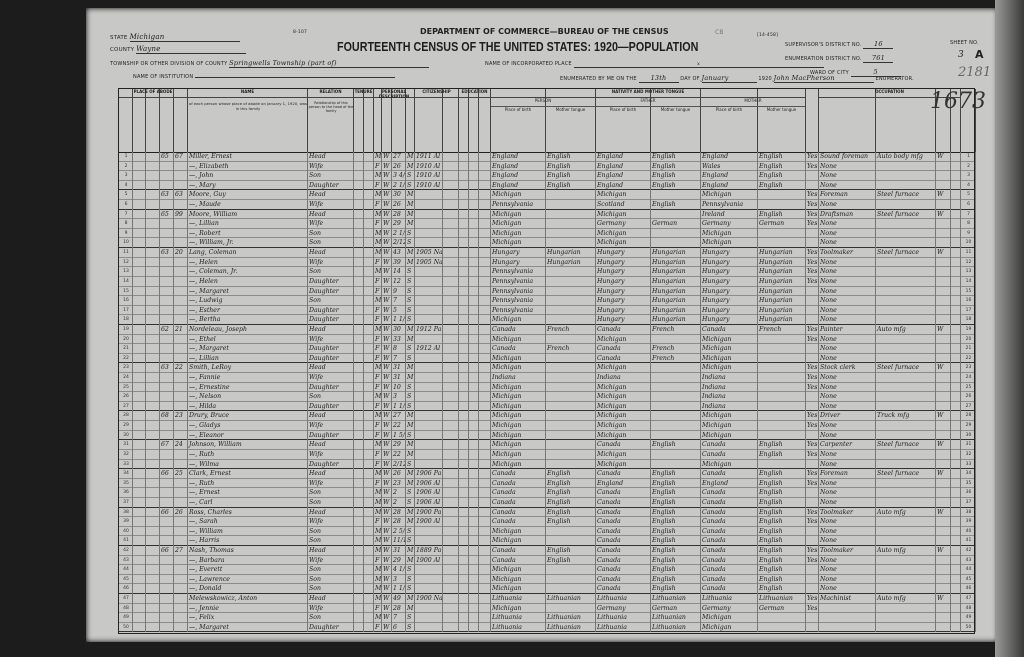 The width and height of the screenshot is (1024, 657). What do you see at coordinates (399, 176) in the screenshot?
I see `cell: 3 4/12` at bounding box center [399, 176].